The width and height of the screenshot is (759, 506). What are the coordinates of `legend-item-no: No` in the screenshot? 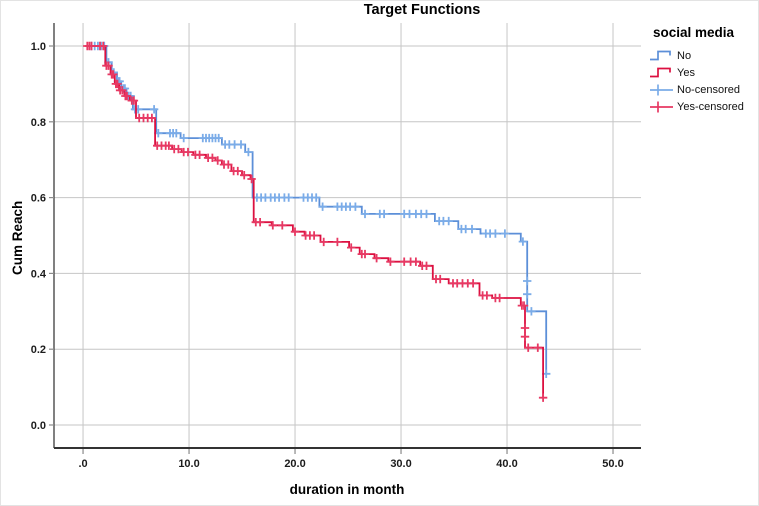 It's located at (696, 55).